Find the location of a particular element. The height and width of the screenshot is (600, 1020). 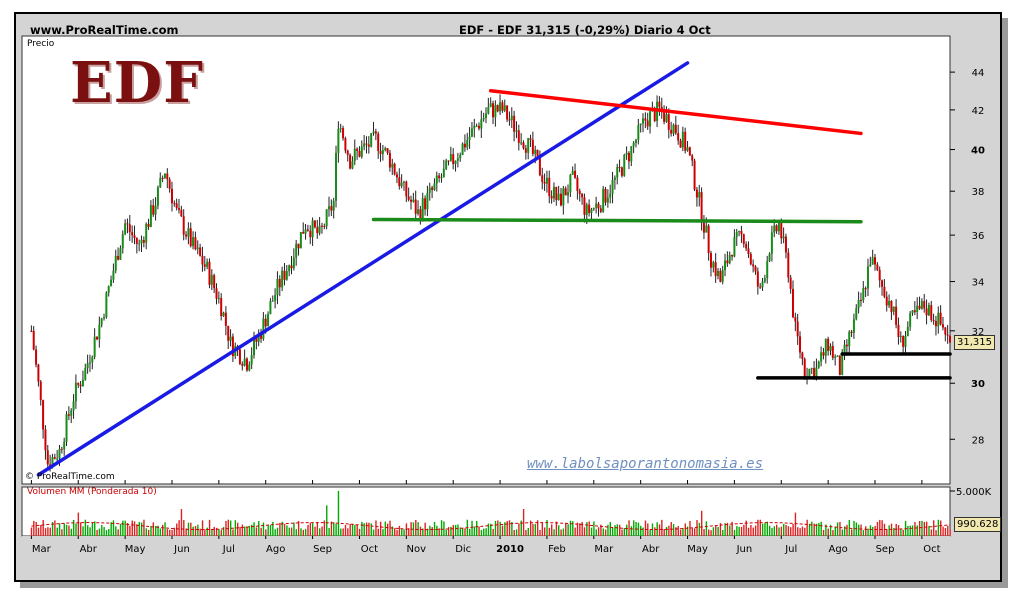

site-label: www.ProRealTime.com is located at coordinates (104, 30).